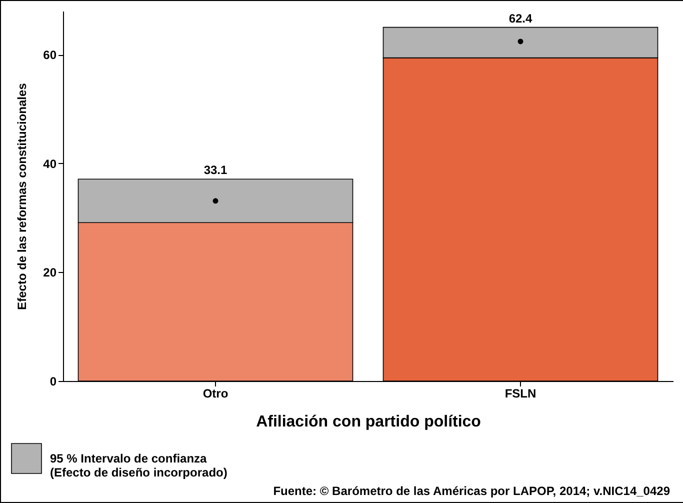  What do you see at coordinates (369, 422) in the screenshot?
I see `x-axis-title: Afiliación con partido político` at bounding box center [369, 422].